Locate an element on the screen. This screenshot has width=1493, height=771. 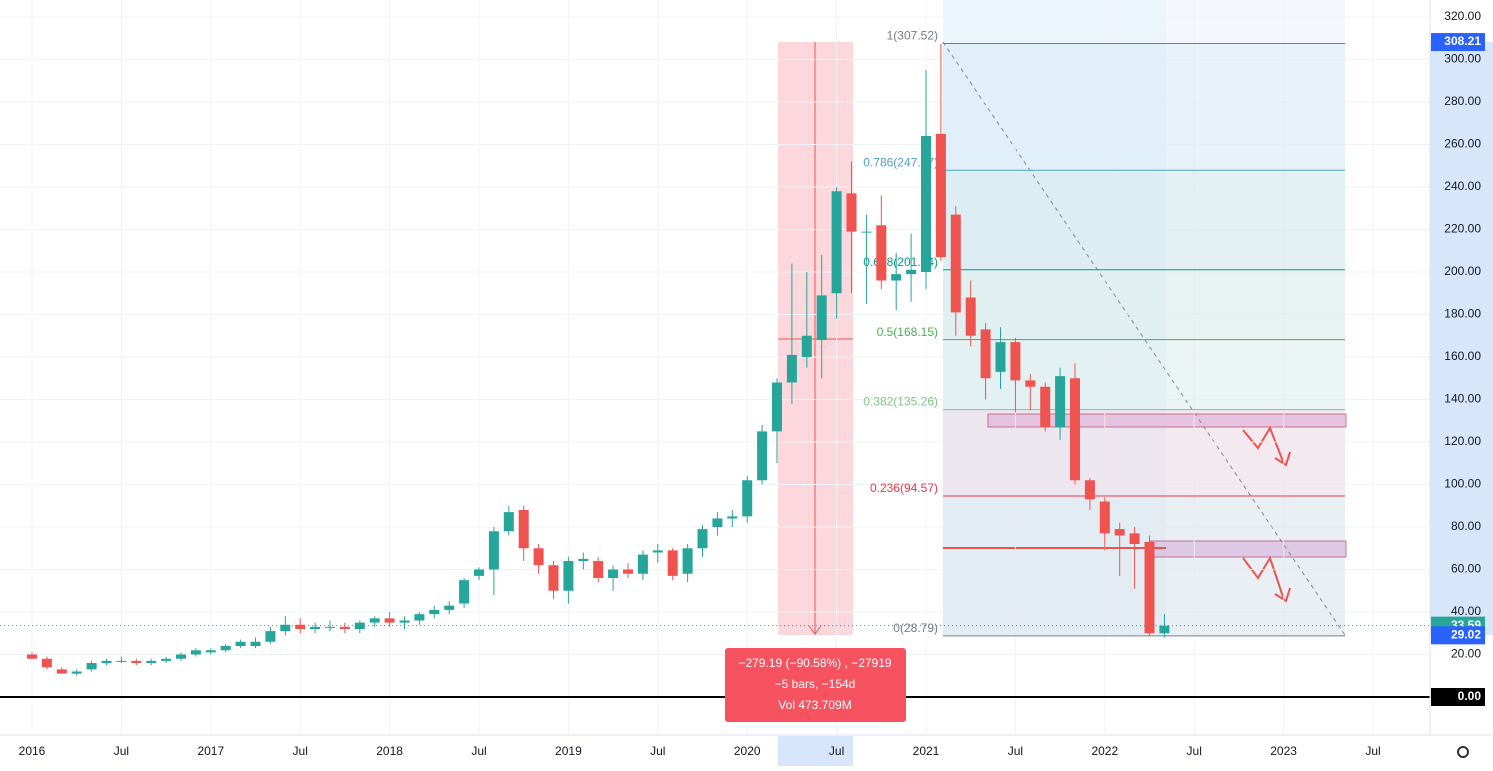
x-tick-label: 2017 is located at coordinates (210, 751).